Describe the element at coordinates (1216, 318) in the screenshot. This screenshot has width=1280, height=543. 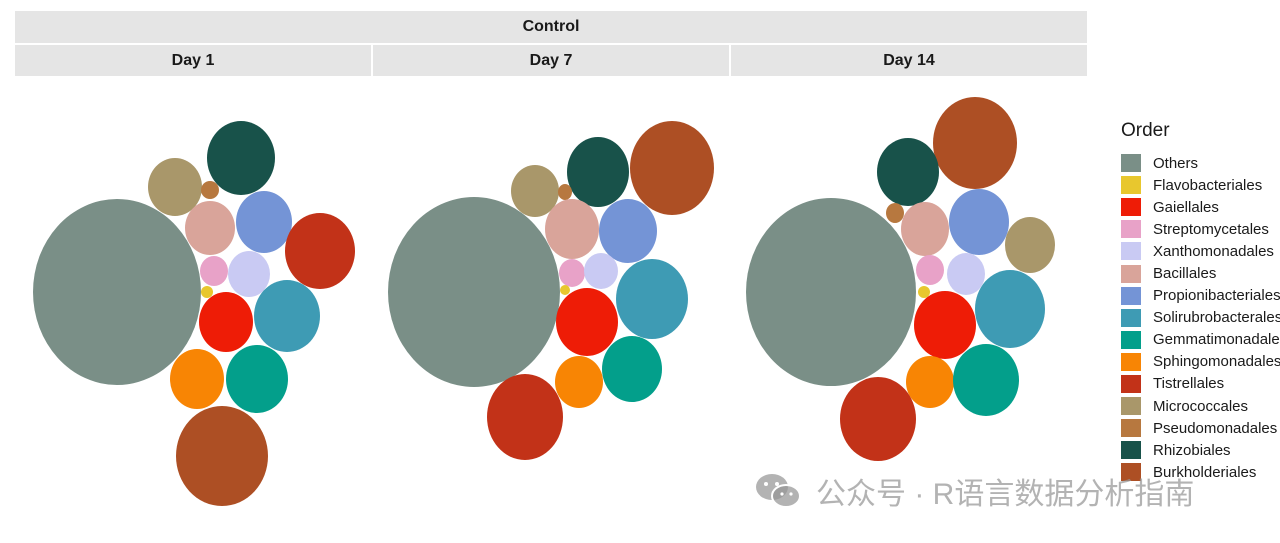
I see `legend-label: Solirubrobacterales` at that location.